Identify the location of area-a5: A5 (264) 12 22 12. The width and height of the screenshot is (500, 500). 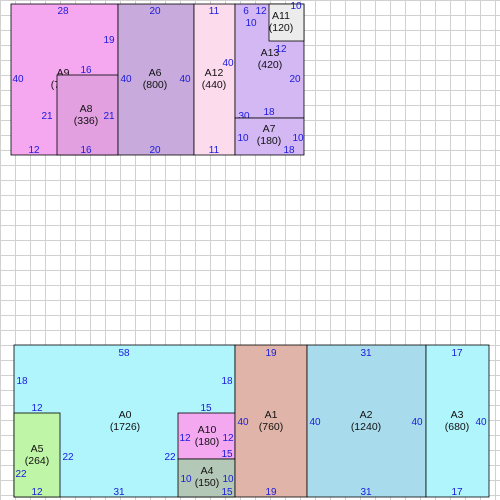
(37, 450).